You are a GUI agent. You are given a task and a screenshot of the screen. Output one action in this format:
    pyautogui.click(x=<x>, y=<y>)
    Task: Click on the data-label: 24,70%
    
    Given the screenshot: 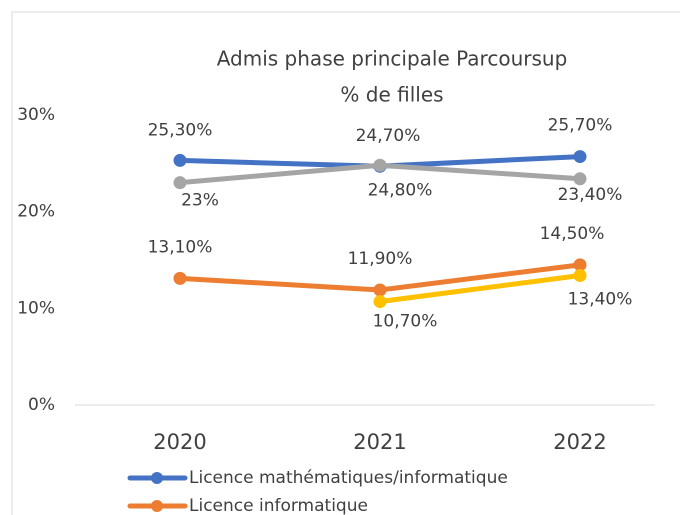 What is the action you would take?
    pyautogui.click(x=388, y=136)
    